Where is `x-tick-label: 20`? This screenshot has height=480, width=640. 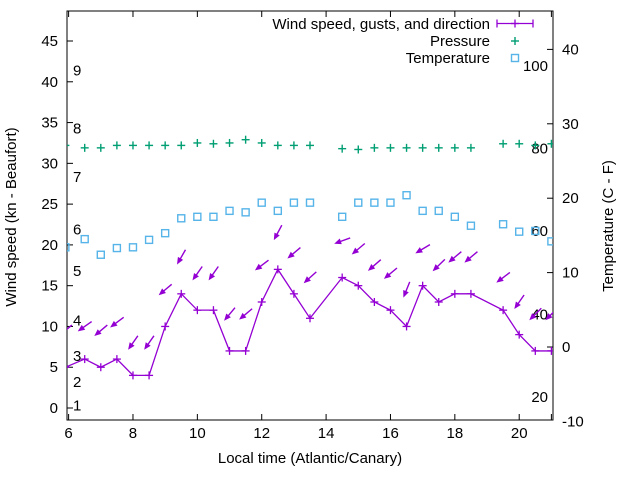
x-tick-label: 20 is located at coordinates (519, 433).